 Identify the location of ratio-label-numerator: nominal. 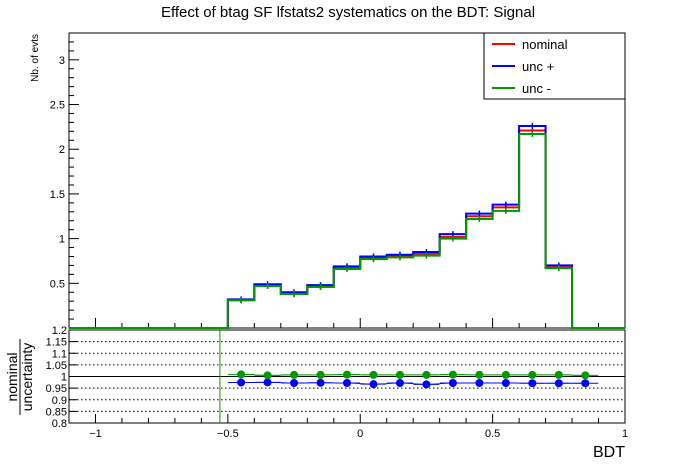
(12, 376).